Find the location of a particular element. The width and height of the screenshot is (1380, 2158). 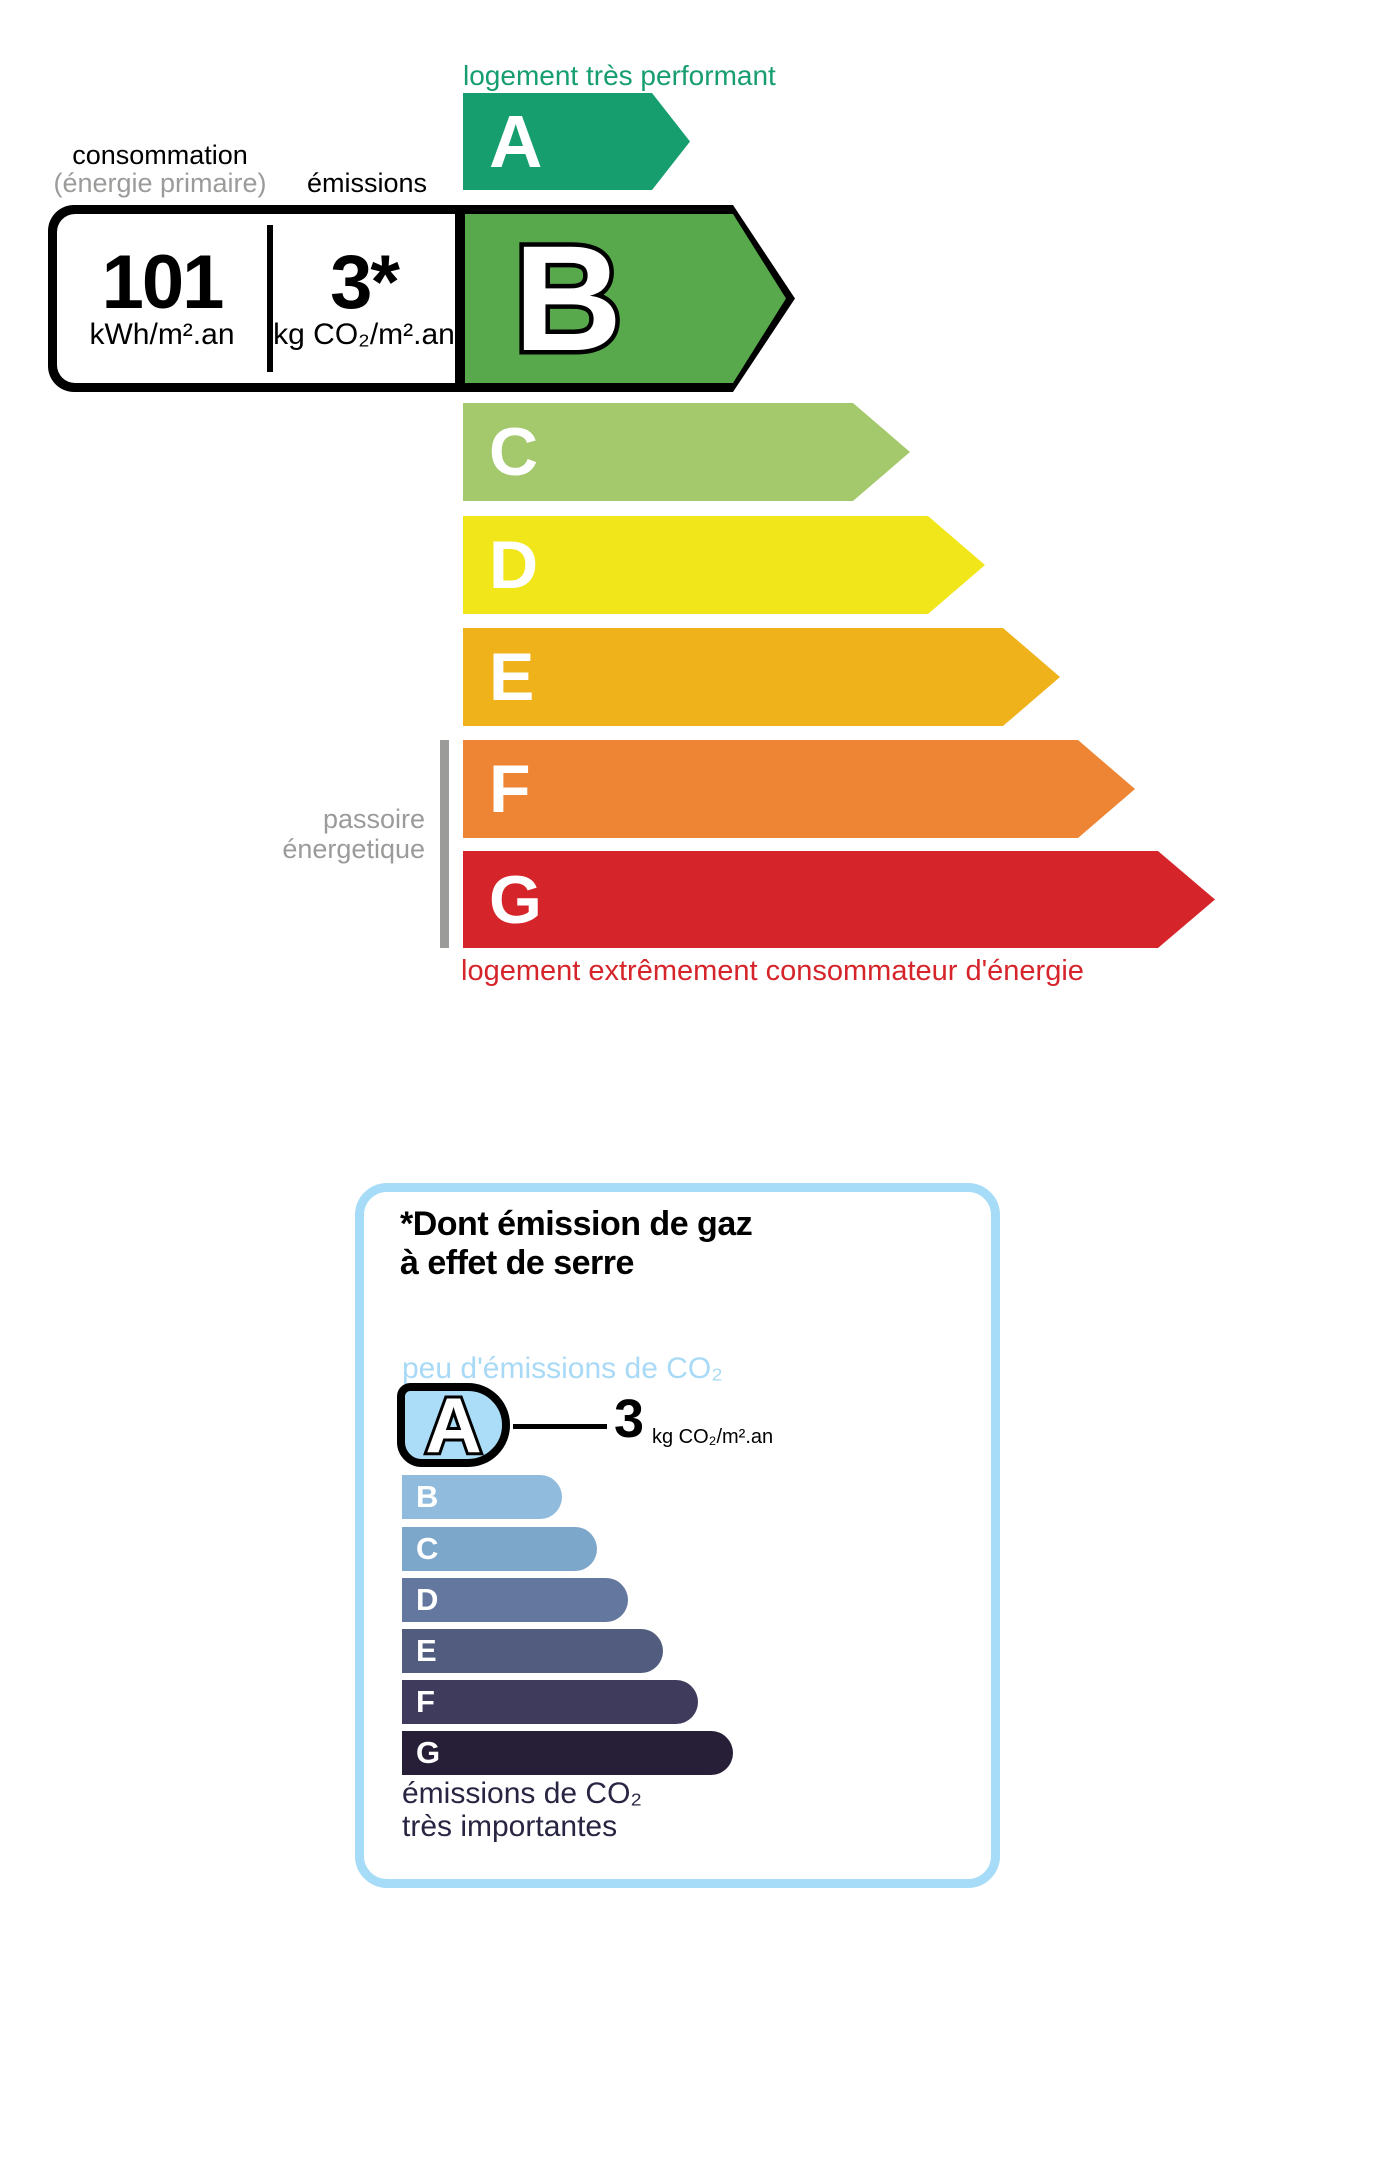

value-box is located at coordinates (256, 298).